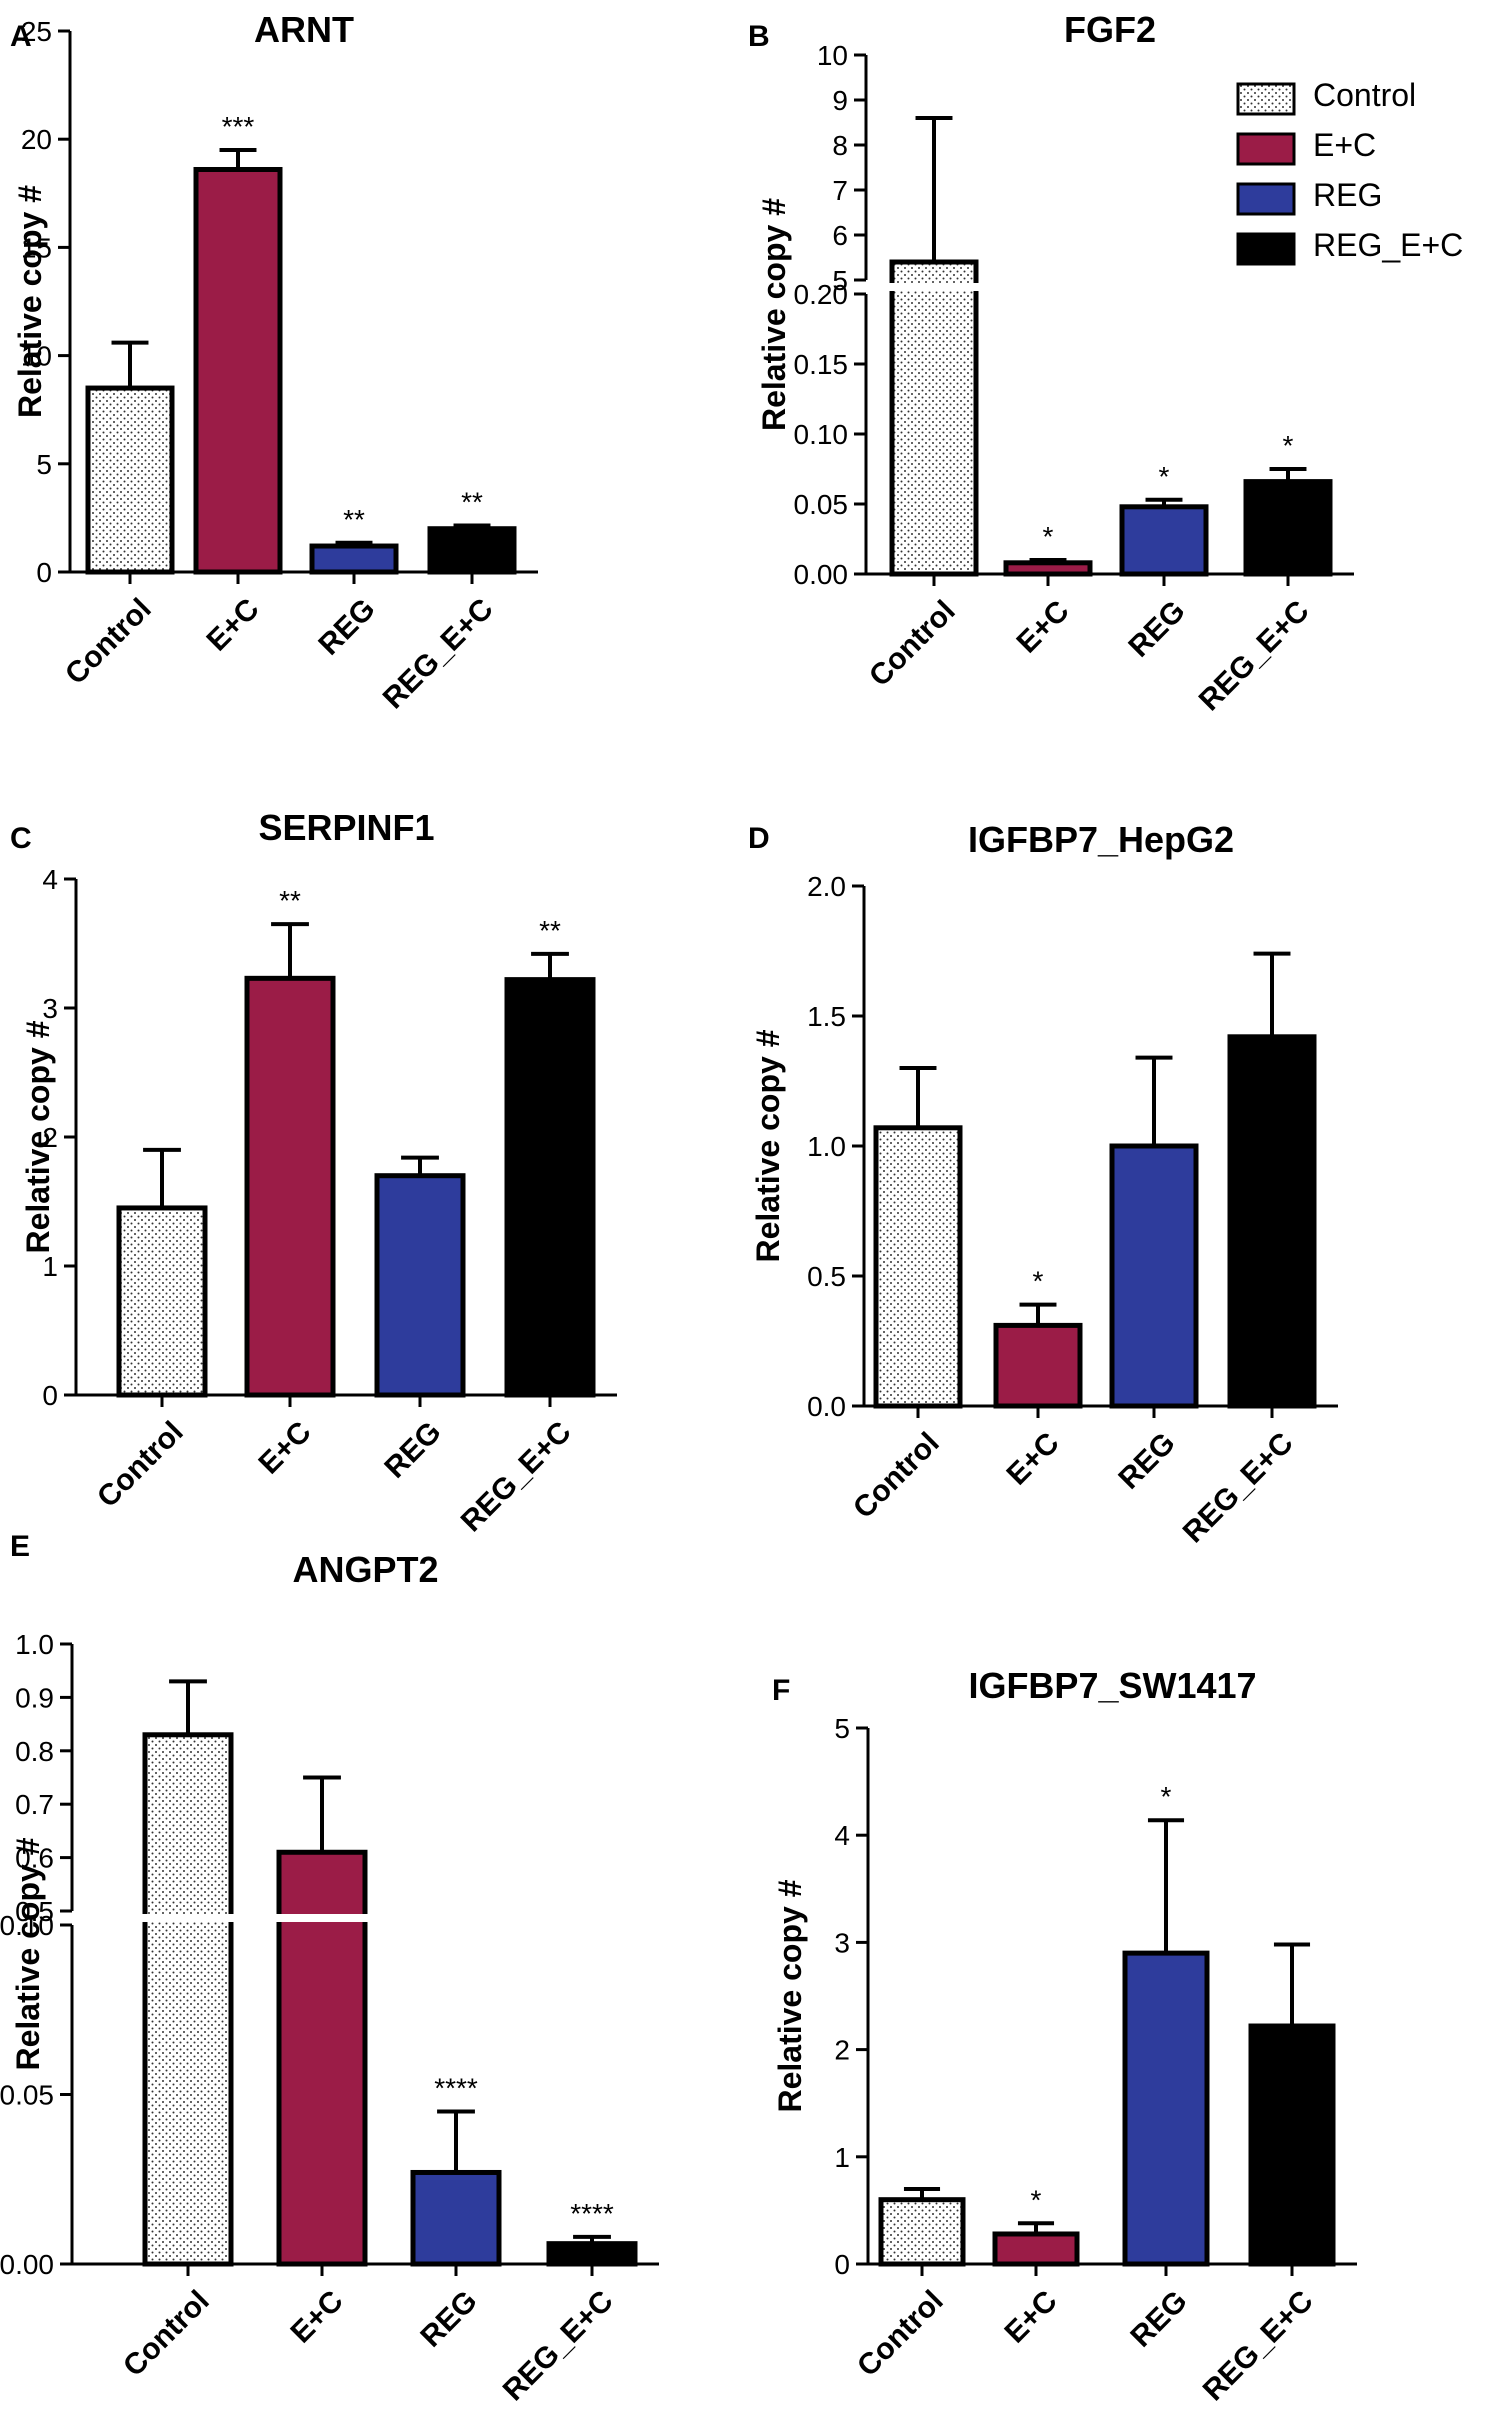  I want to click on legend-label: REG_E+C, so click(1388, 245).